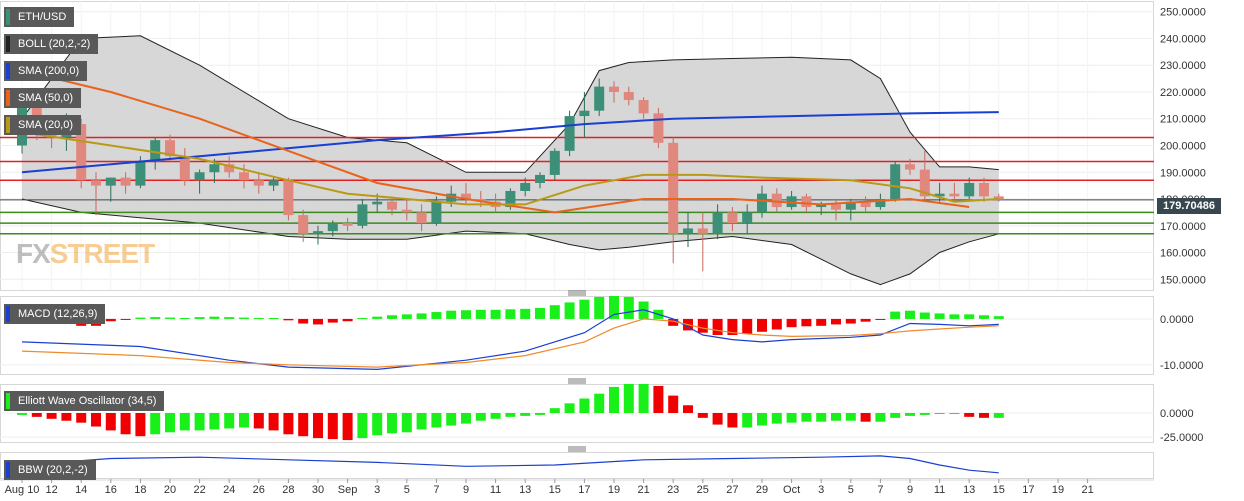 Image resolution: width=1244 pixels, height=501 pixels. Describe the element at coordinates (584, 490) in the screenshot. I see `x-tick-label: 17` at that location.